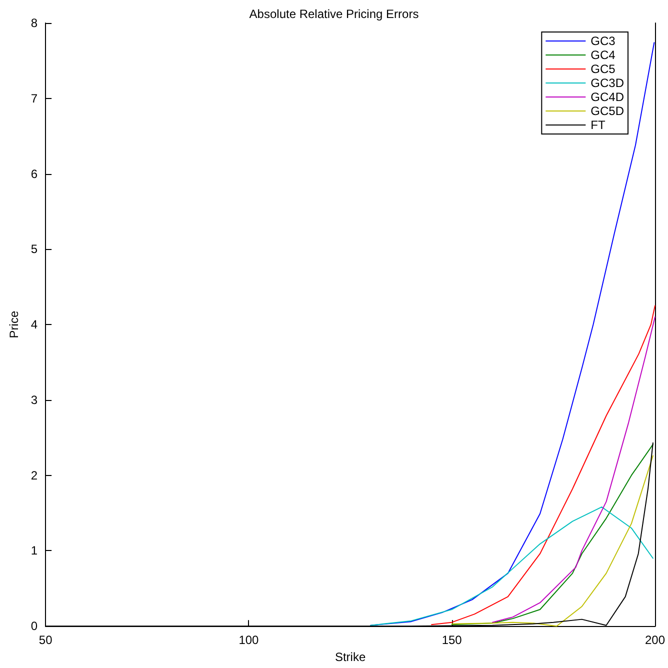 The image size is (668, 668). What do you see at coordinates (607, 97) in the screenshot?
I see `legend-label: GC4D` at bounding box center [607, 97].